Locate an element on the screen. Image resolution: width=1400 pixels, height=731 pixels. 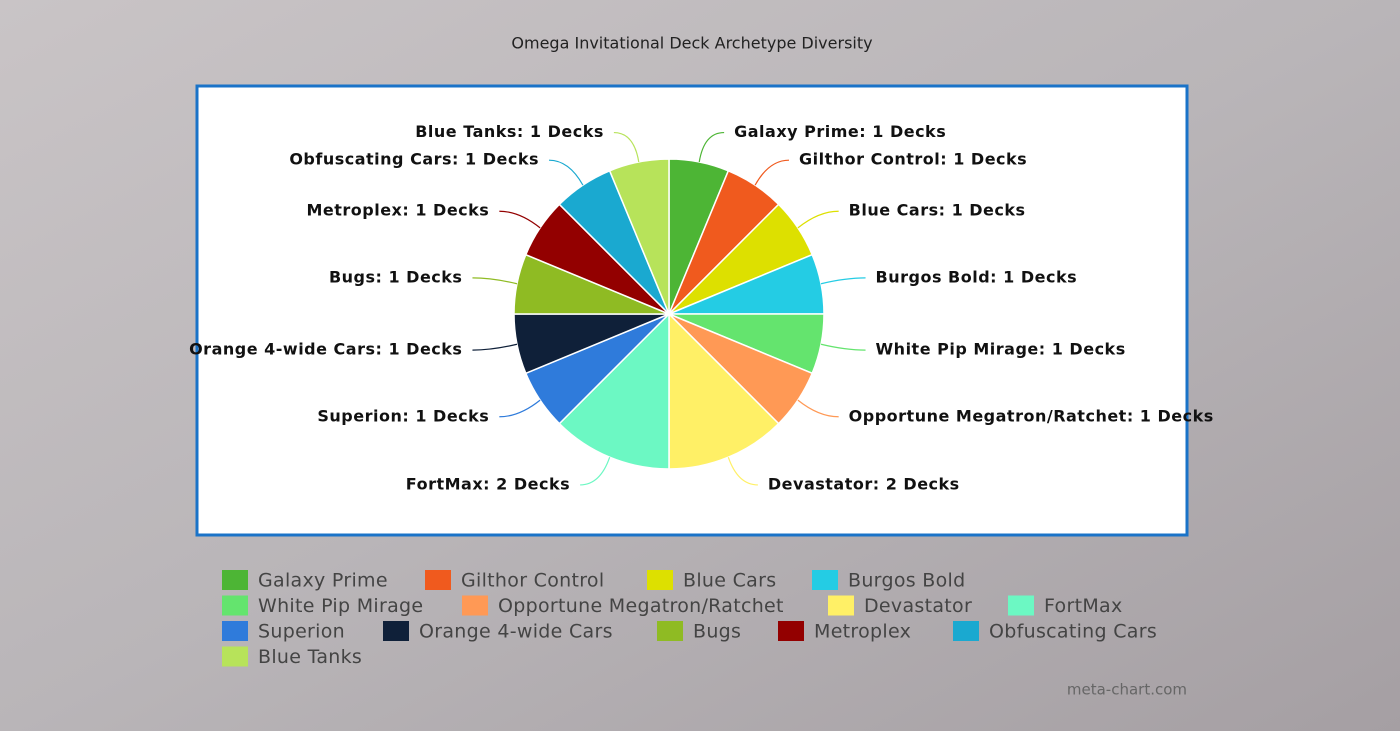
legend-label: Blue Cars is located at coordinates (729, 581).